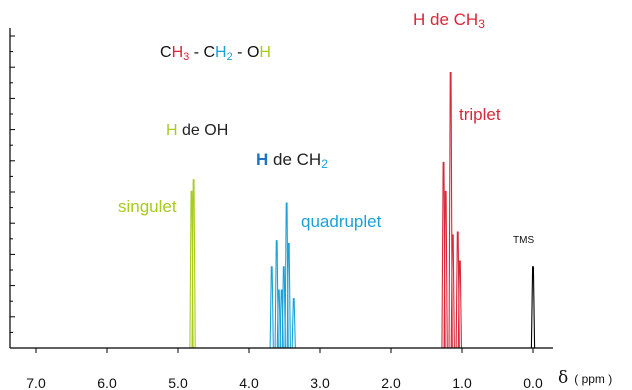 Image resolution: width=632 pixels, height=390 pixels. I want to click on formula-sep2: -, so click(239, 52).